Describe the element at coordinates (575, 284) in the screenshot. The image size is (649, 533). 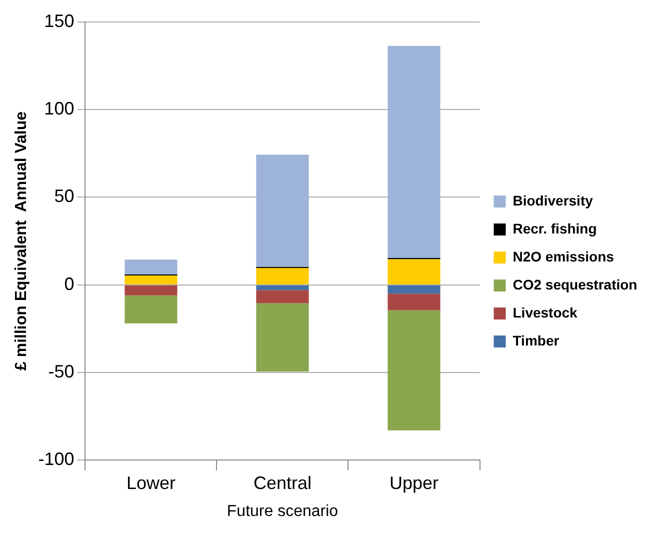
I see `legend-label: CO2 sequestration` at that location.